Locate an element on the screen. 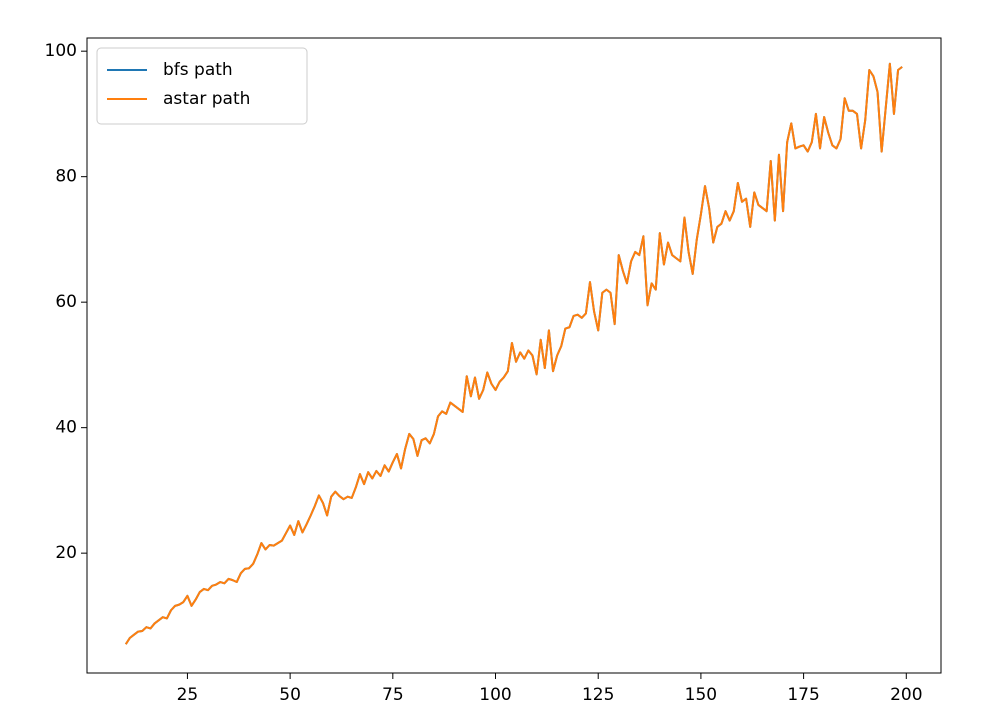 This screenshot has width=988, height=724. x-tick-label: 125 is located at coordinates (598, 695).